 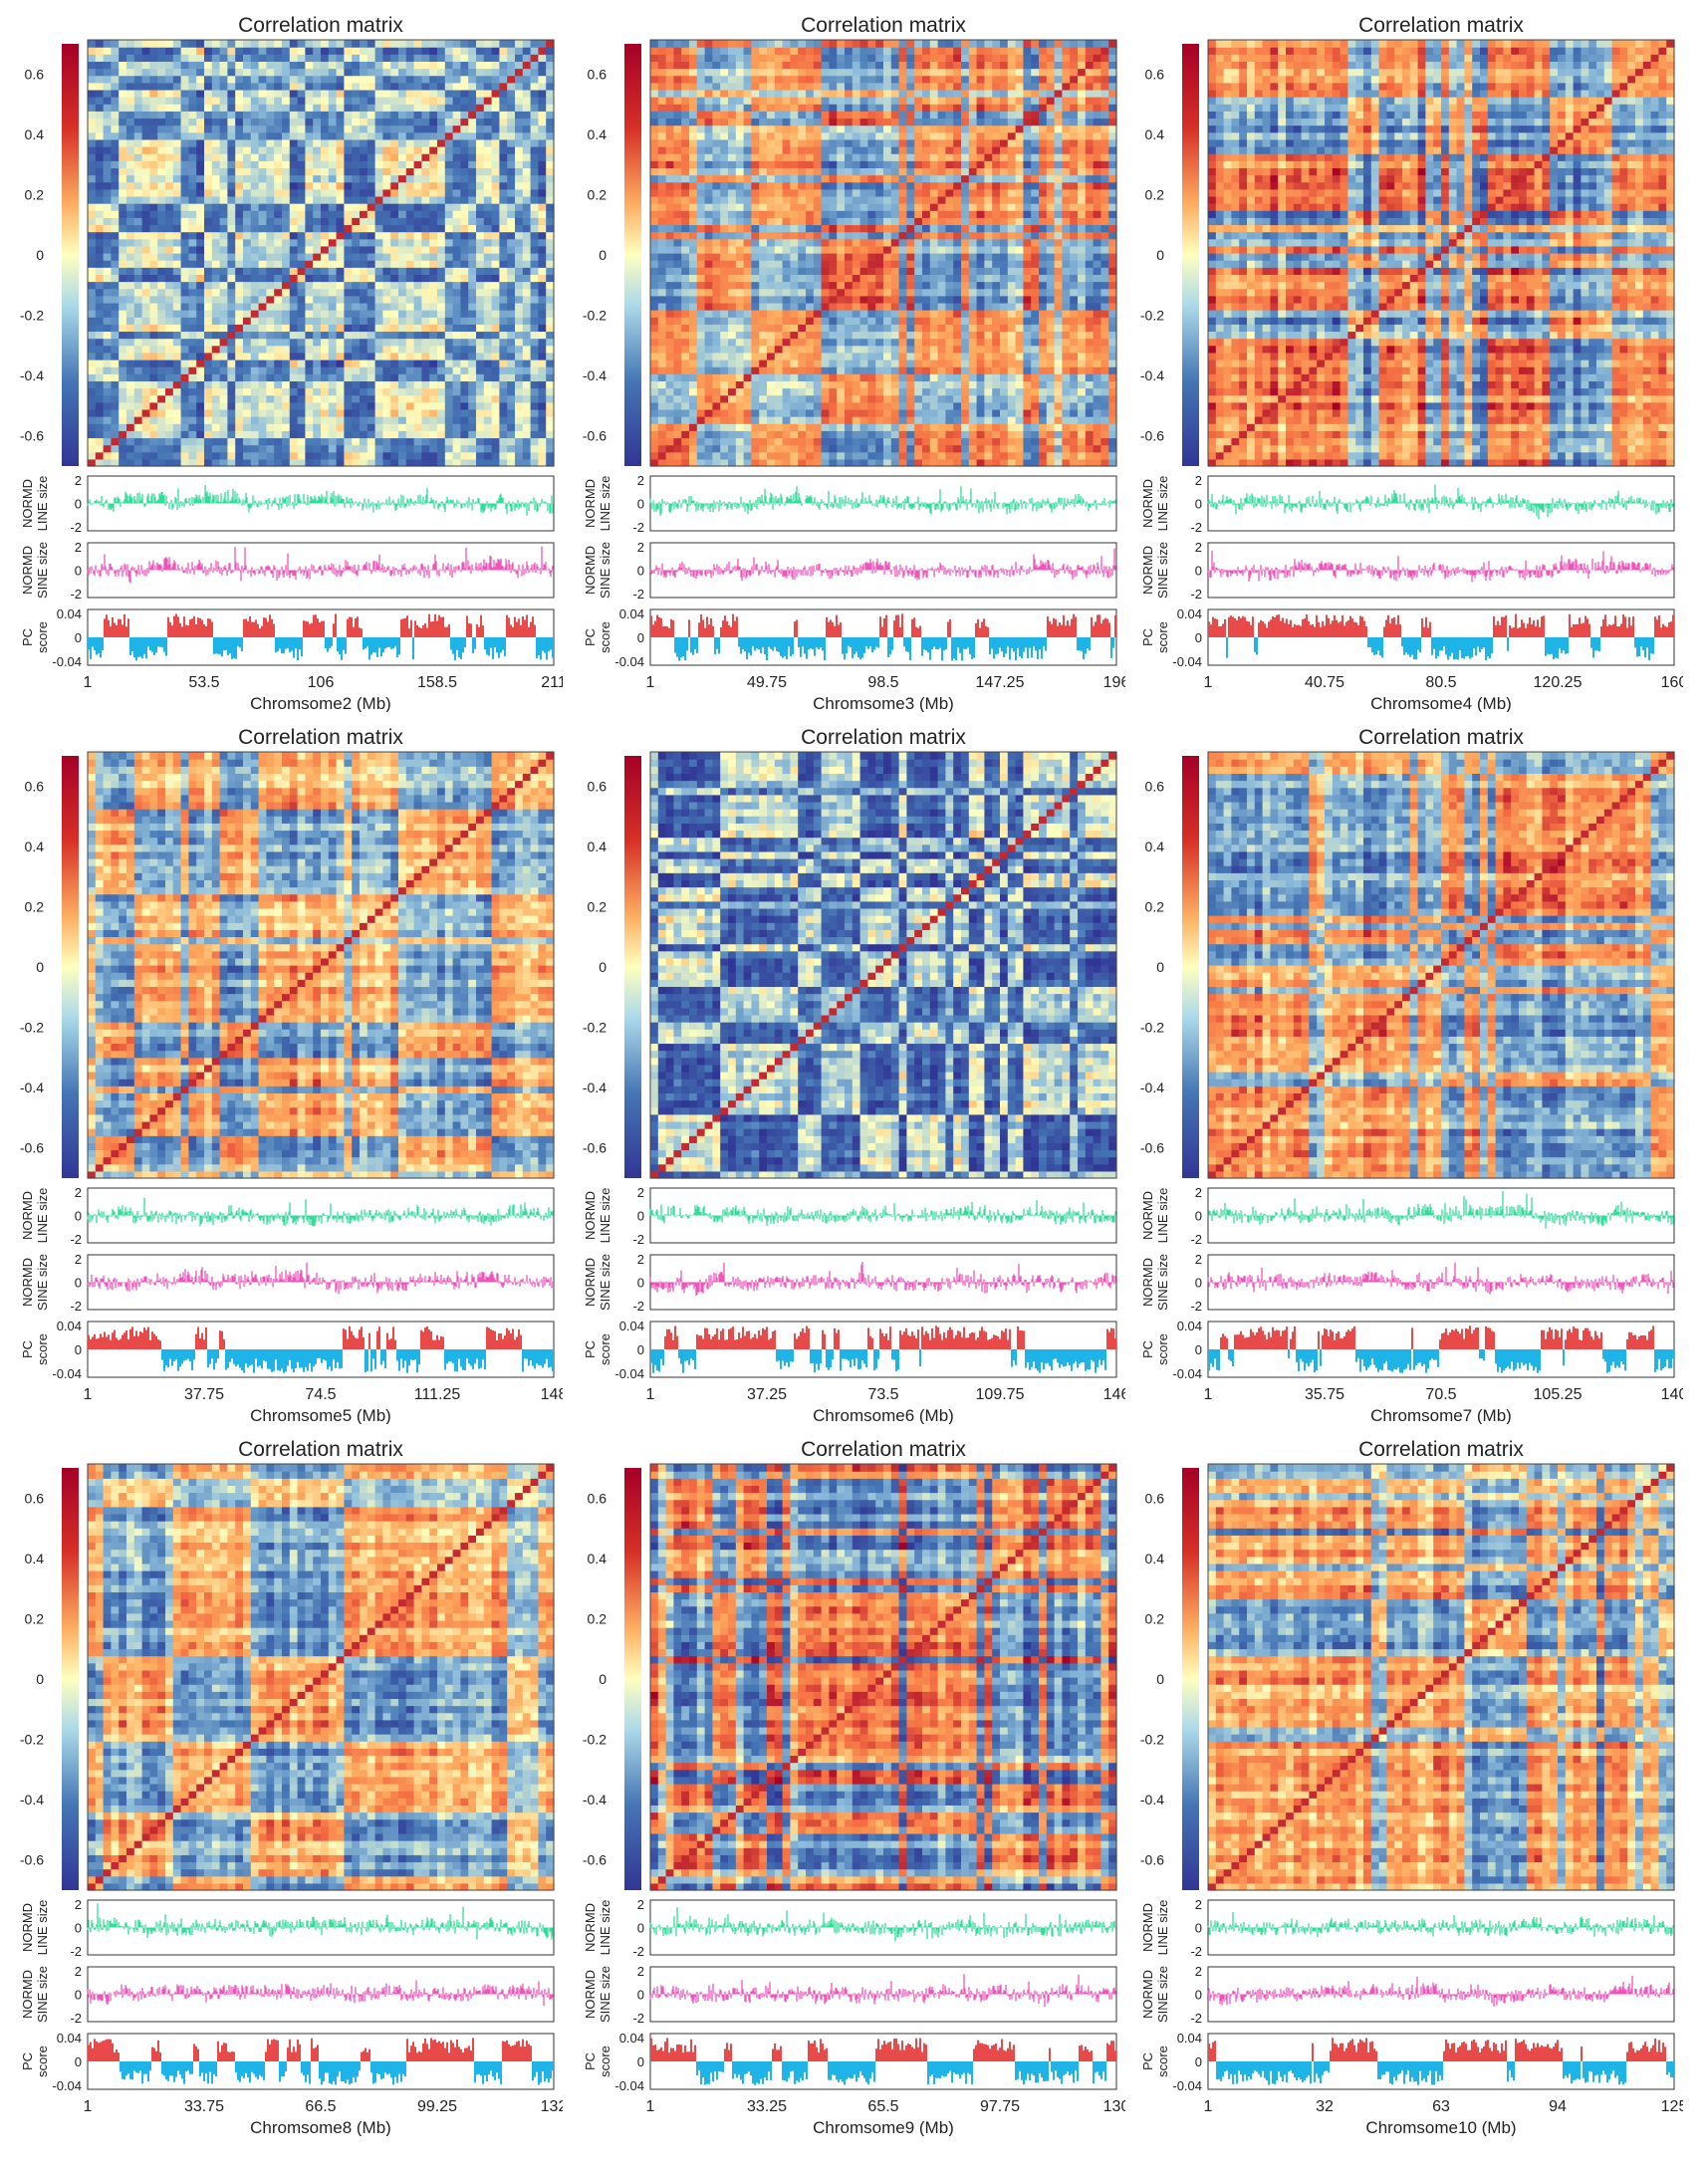 I want to click on x-tick-label: 140, so click(x=1672, y=1394).